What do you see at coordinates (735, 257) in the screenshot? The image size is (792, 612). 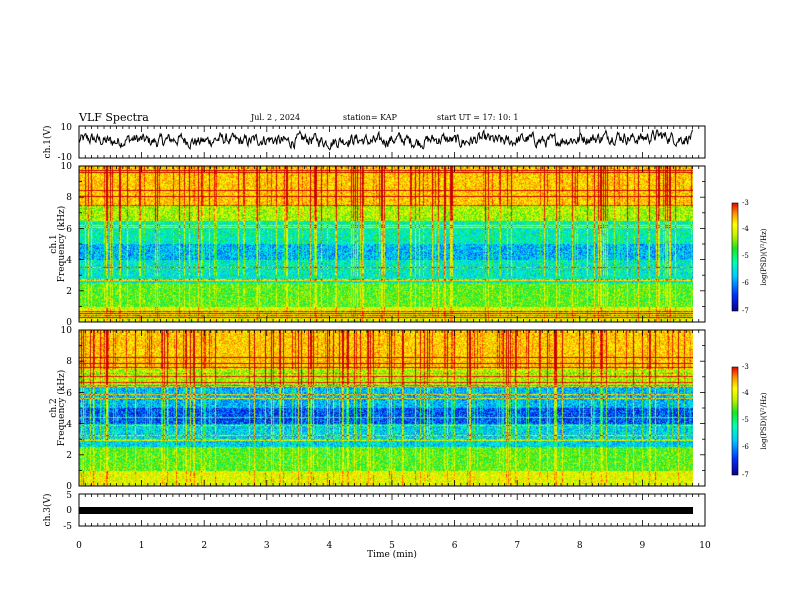 I see `ch1-colorbar` at bounding box center [735, 257].